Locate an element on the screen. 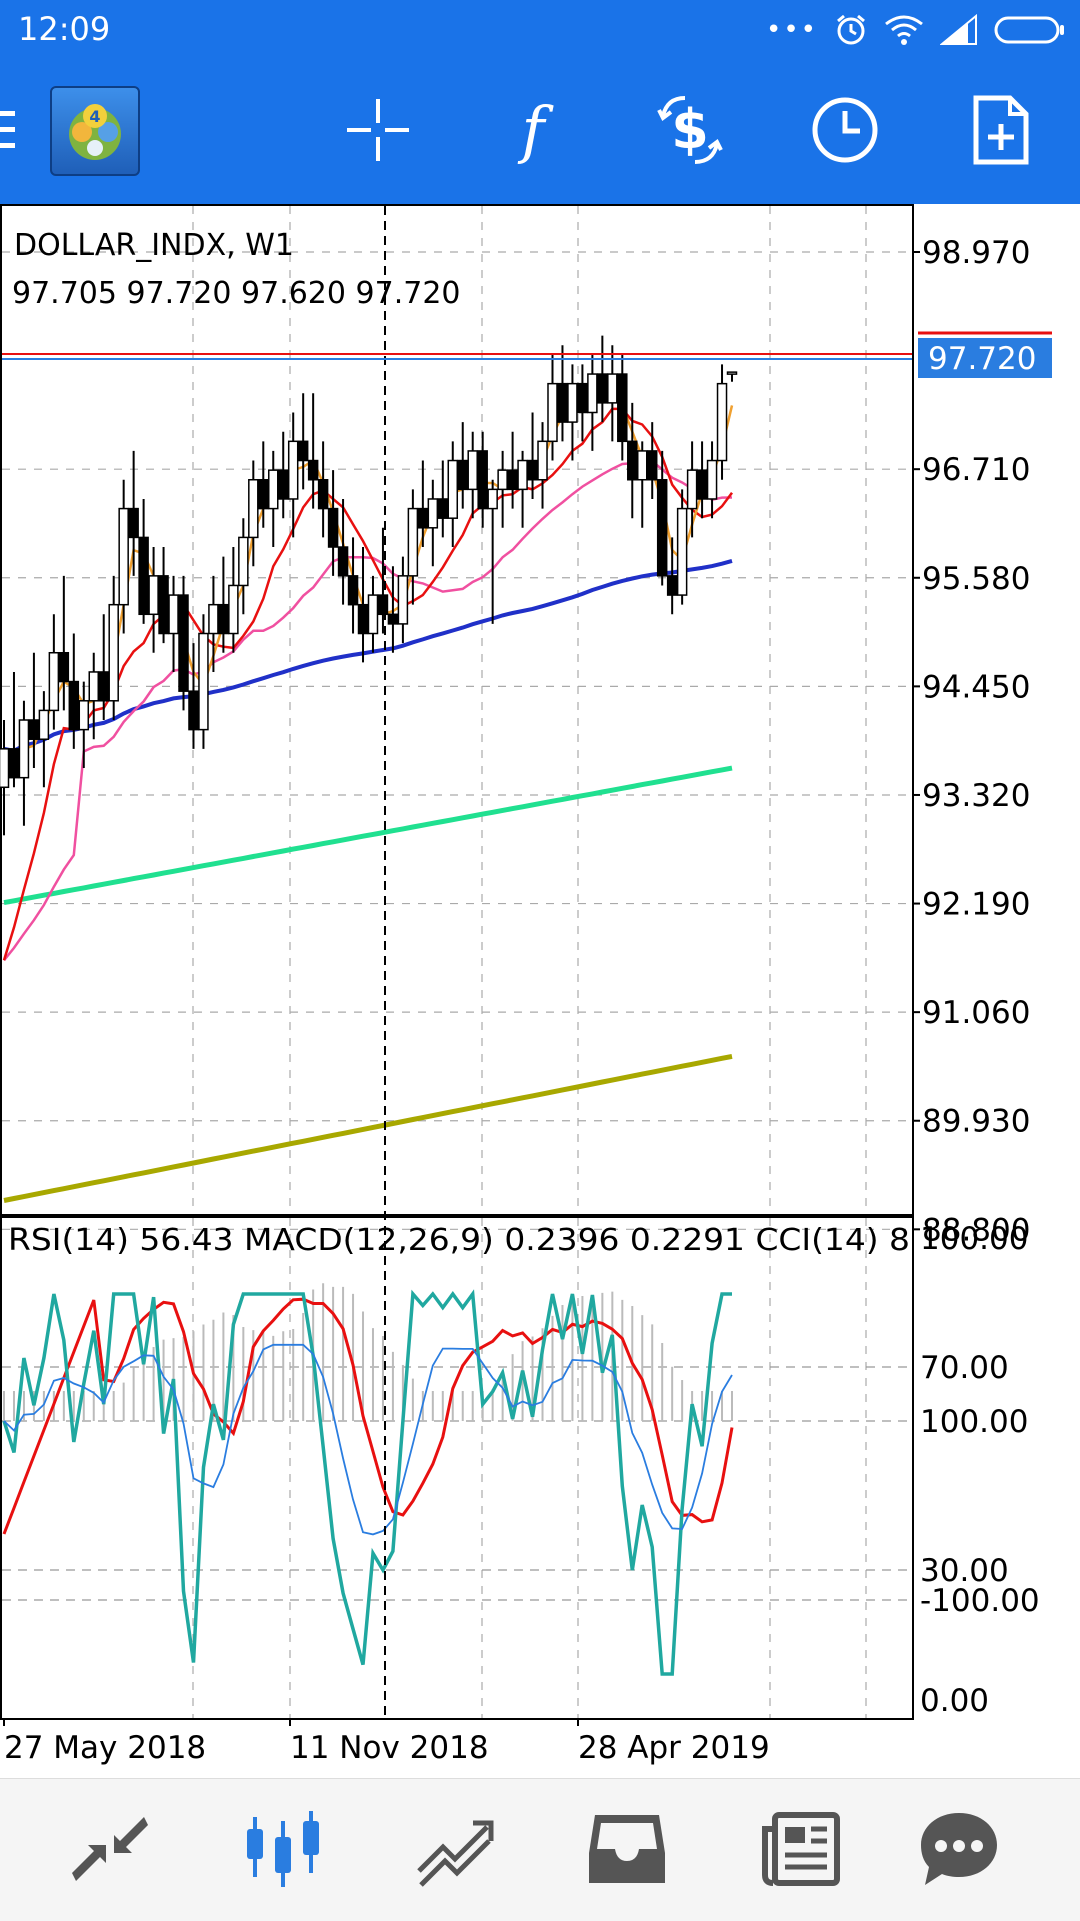 Image resolution: width=1080 pixels, height=1921 pixels. function-f-icon: f is located at coordinates (536, 130).